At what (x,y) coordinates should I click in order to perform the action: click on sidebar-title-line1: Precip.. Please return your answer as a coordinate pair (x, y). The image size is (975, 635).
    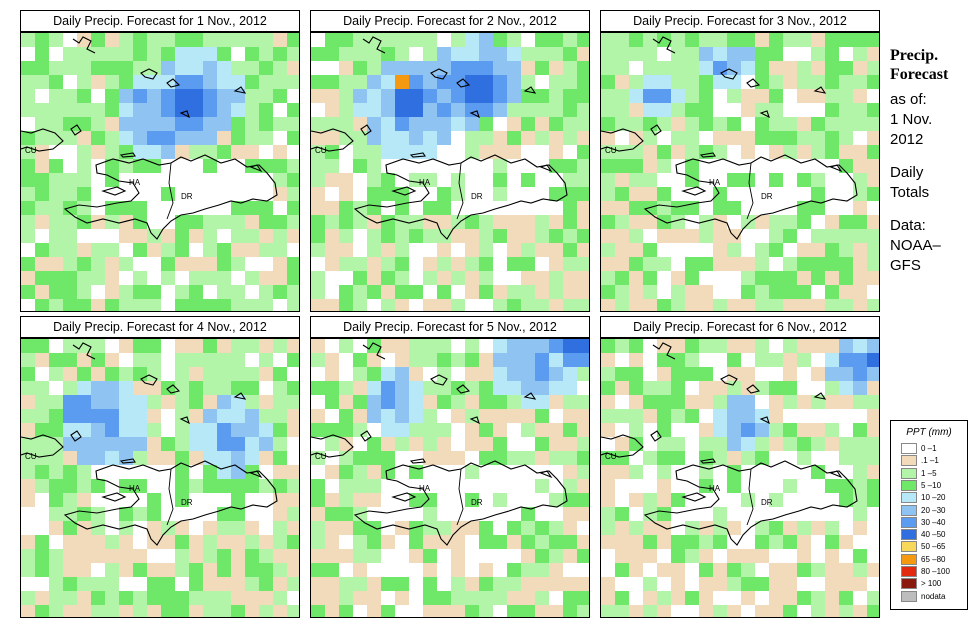
    Looking at the image, I should click on (914, 55).